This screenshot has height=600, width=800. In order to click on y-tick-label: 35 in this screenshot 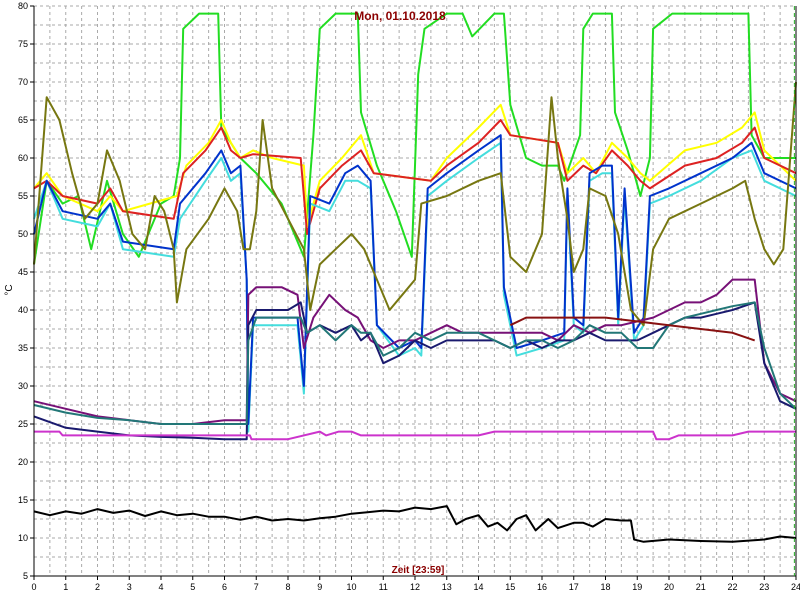, I will do `click(23, 348)`.